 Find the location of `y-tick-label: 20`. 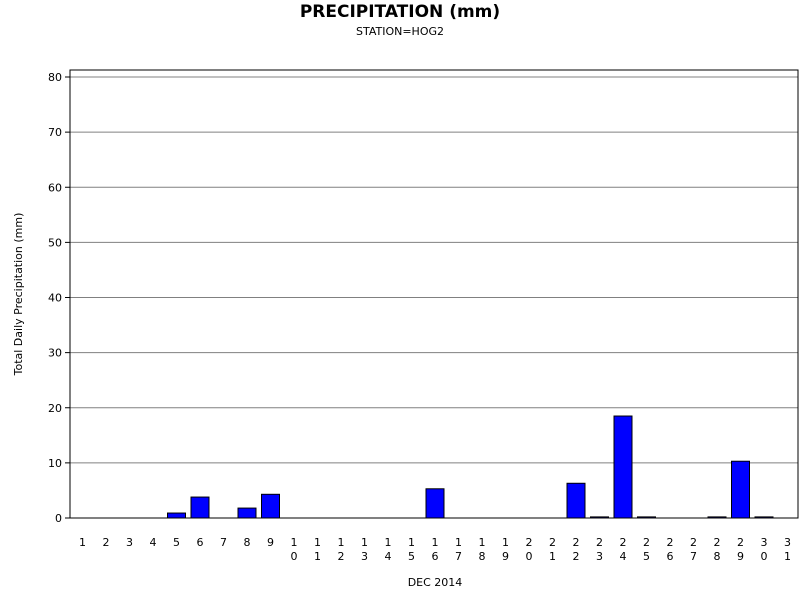

y-tick-label: 20 is located at coordinates (55, 408).